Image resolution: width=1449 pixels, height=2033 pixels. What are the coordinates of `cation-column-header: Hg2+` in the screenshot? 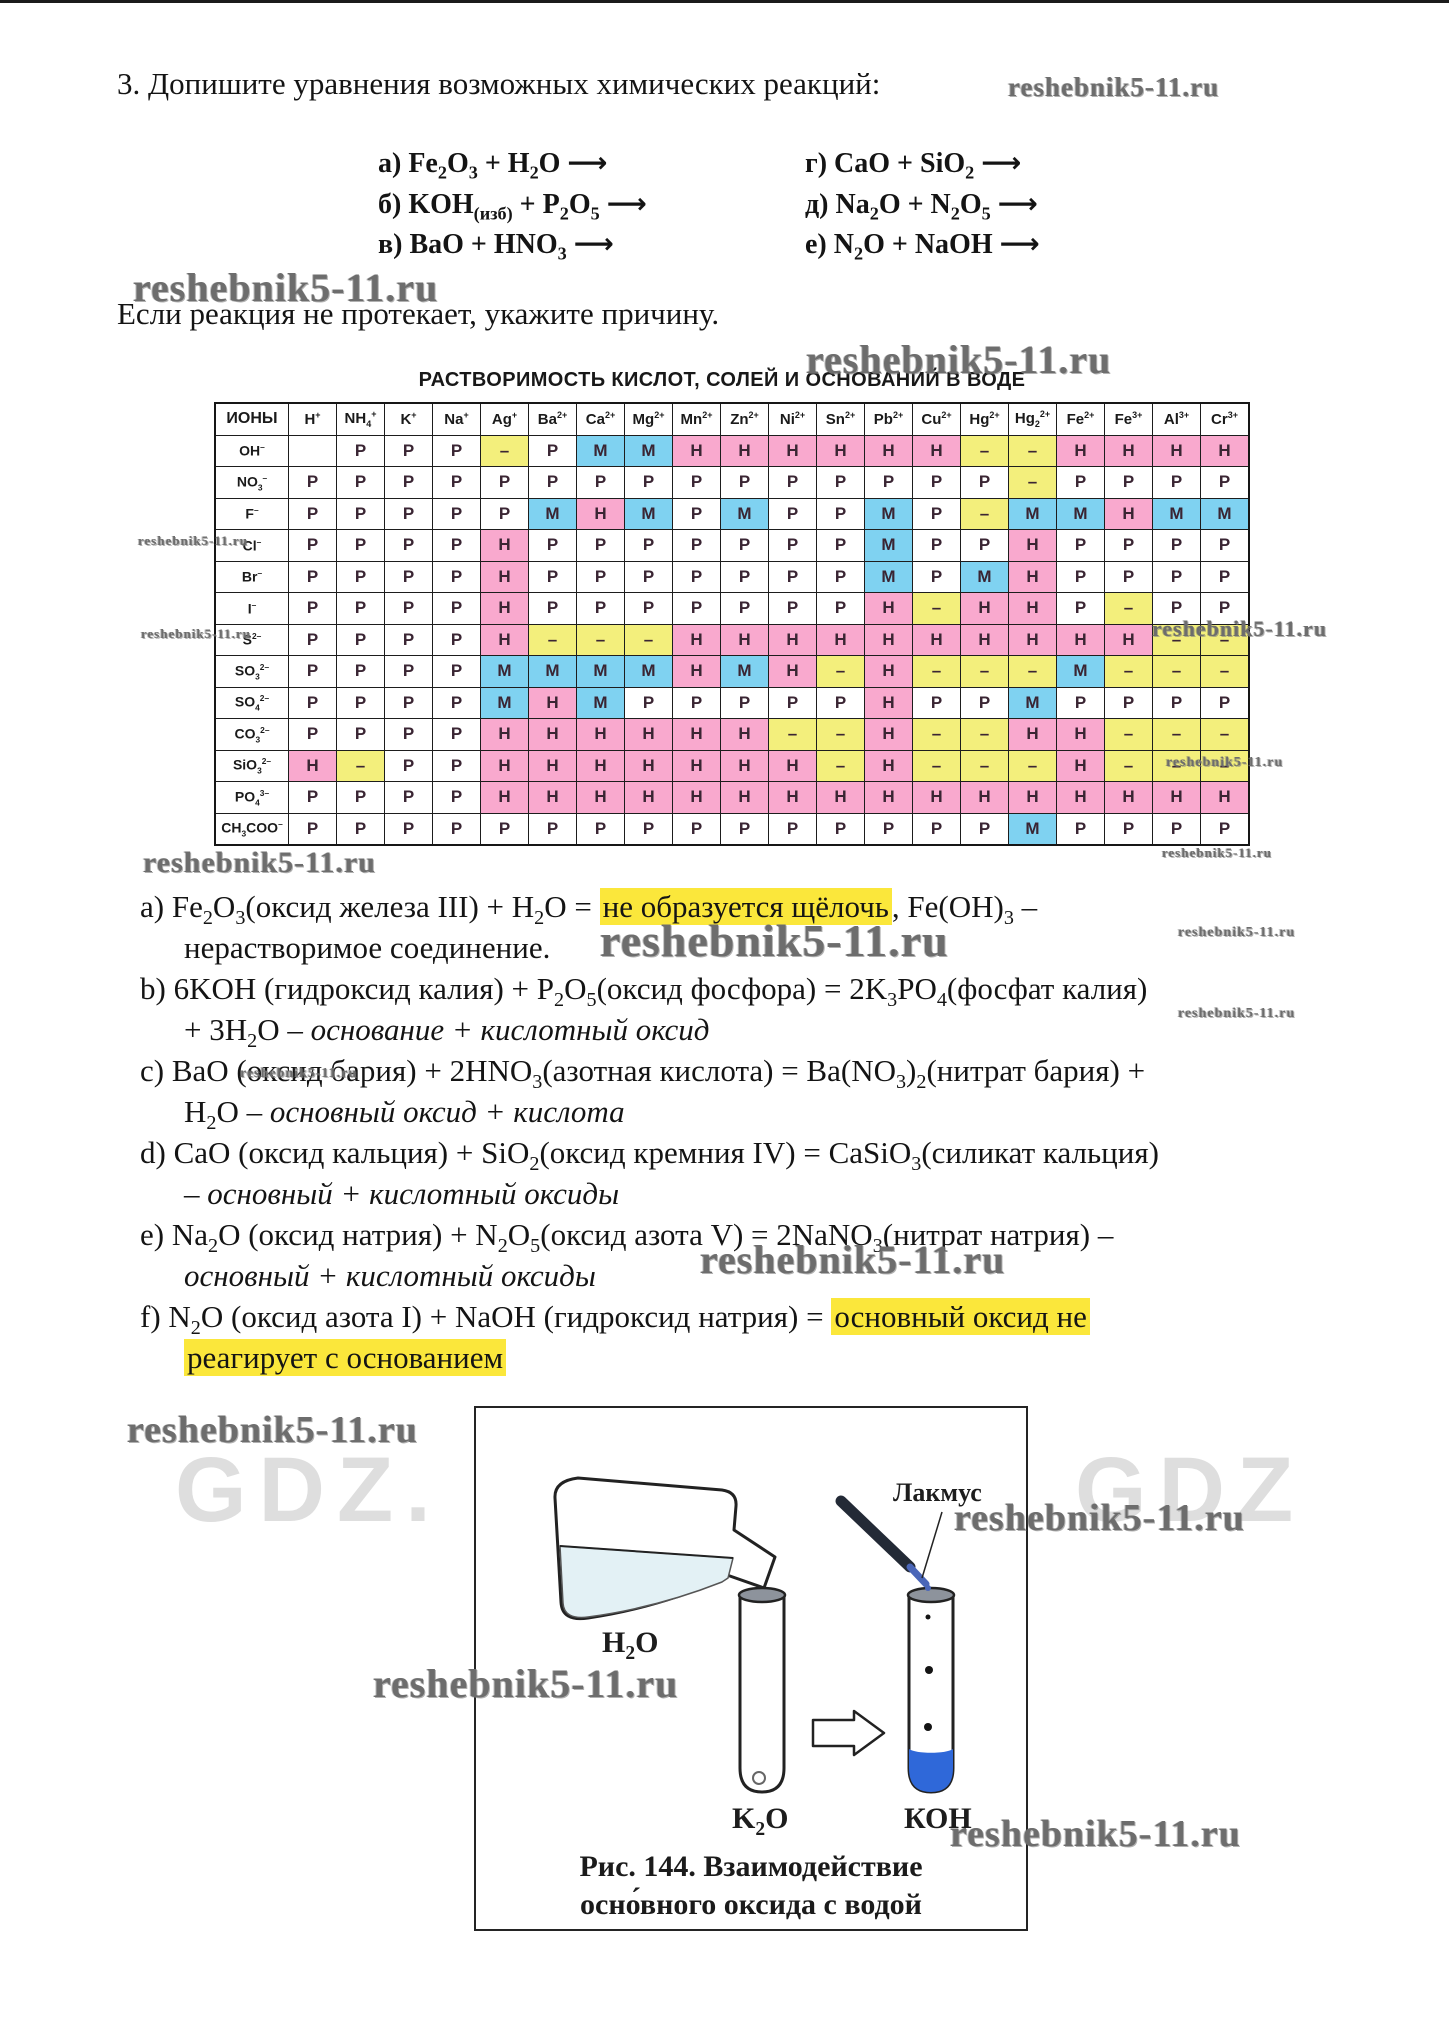 It's located at (984, 419).